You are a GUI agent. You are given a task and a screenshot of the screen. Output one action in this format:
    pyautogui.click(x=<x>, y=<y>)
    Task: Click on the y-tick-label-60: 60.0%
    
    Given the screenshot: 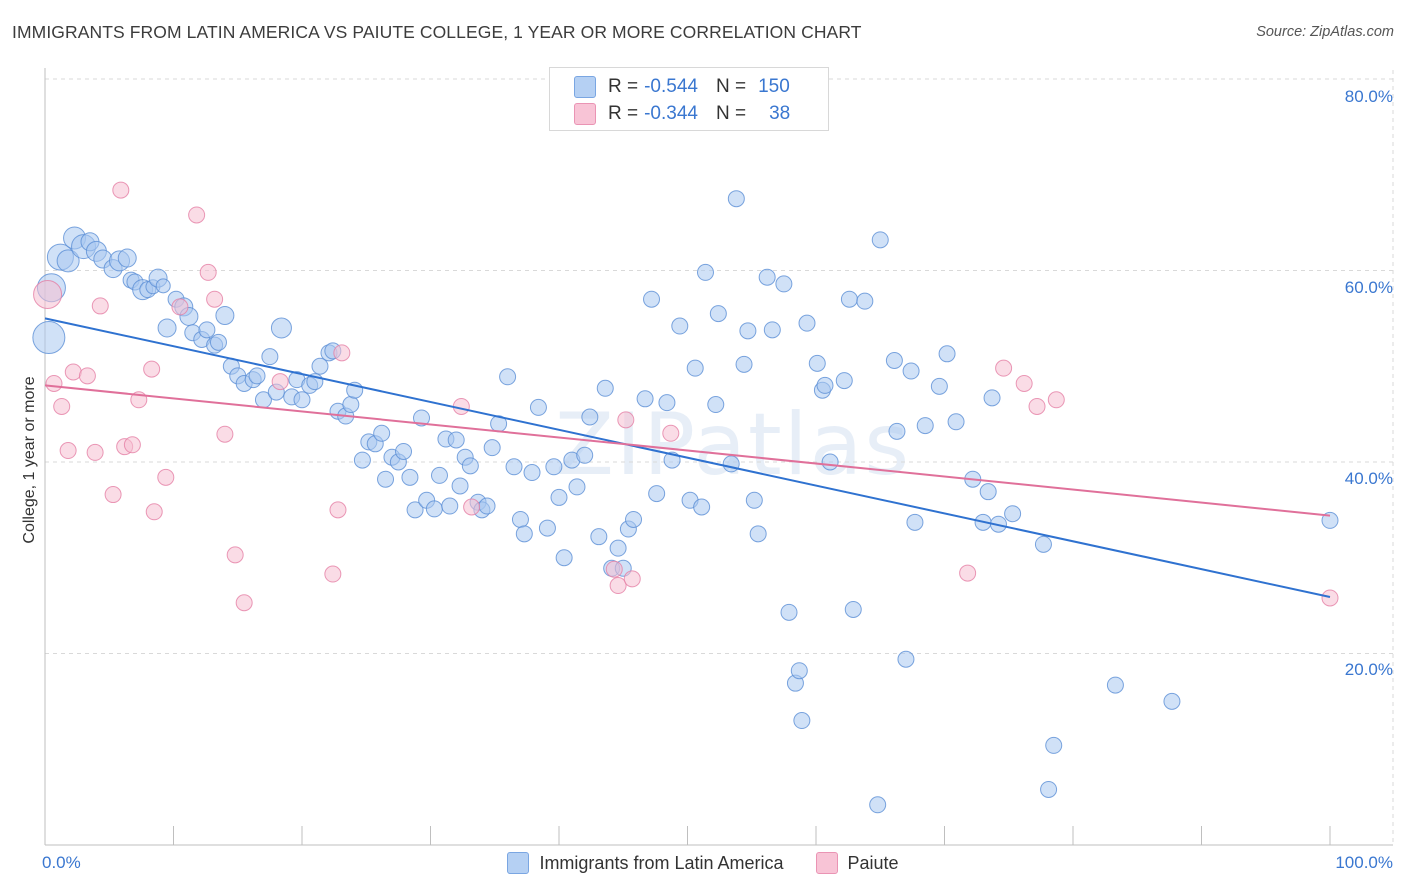 What is the action you would take?
    pyautogui.click(x=1368, y=287)
    